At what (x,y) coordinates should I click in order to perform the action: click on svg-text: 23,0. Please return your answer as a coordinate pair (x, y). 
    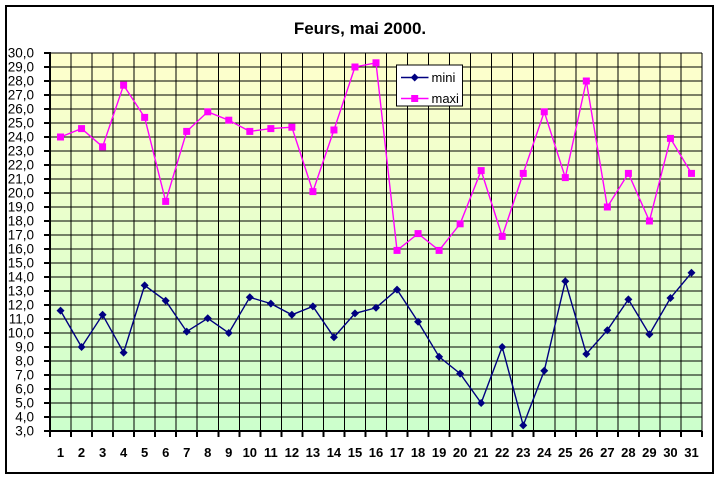
    Looking at the image, I should click on (21, 151).